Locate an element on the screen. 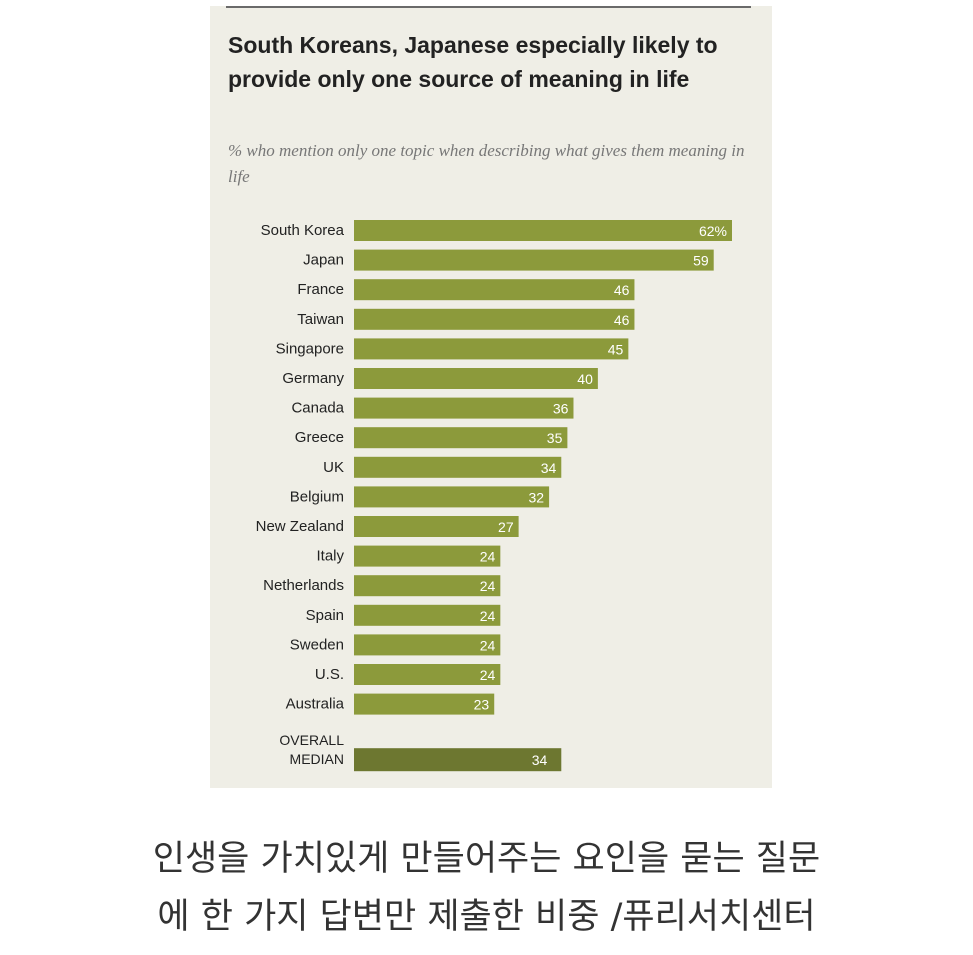 This screenshot has width=973, height=955. caption-line-2: 에 한 가지 답변만 제출한 비중 /퓨리서치센터 is located at coordinates (486, 917).